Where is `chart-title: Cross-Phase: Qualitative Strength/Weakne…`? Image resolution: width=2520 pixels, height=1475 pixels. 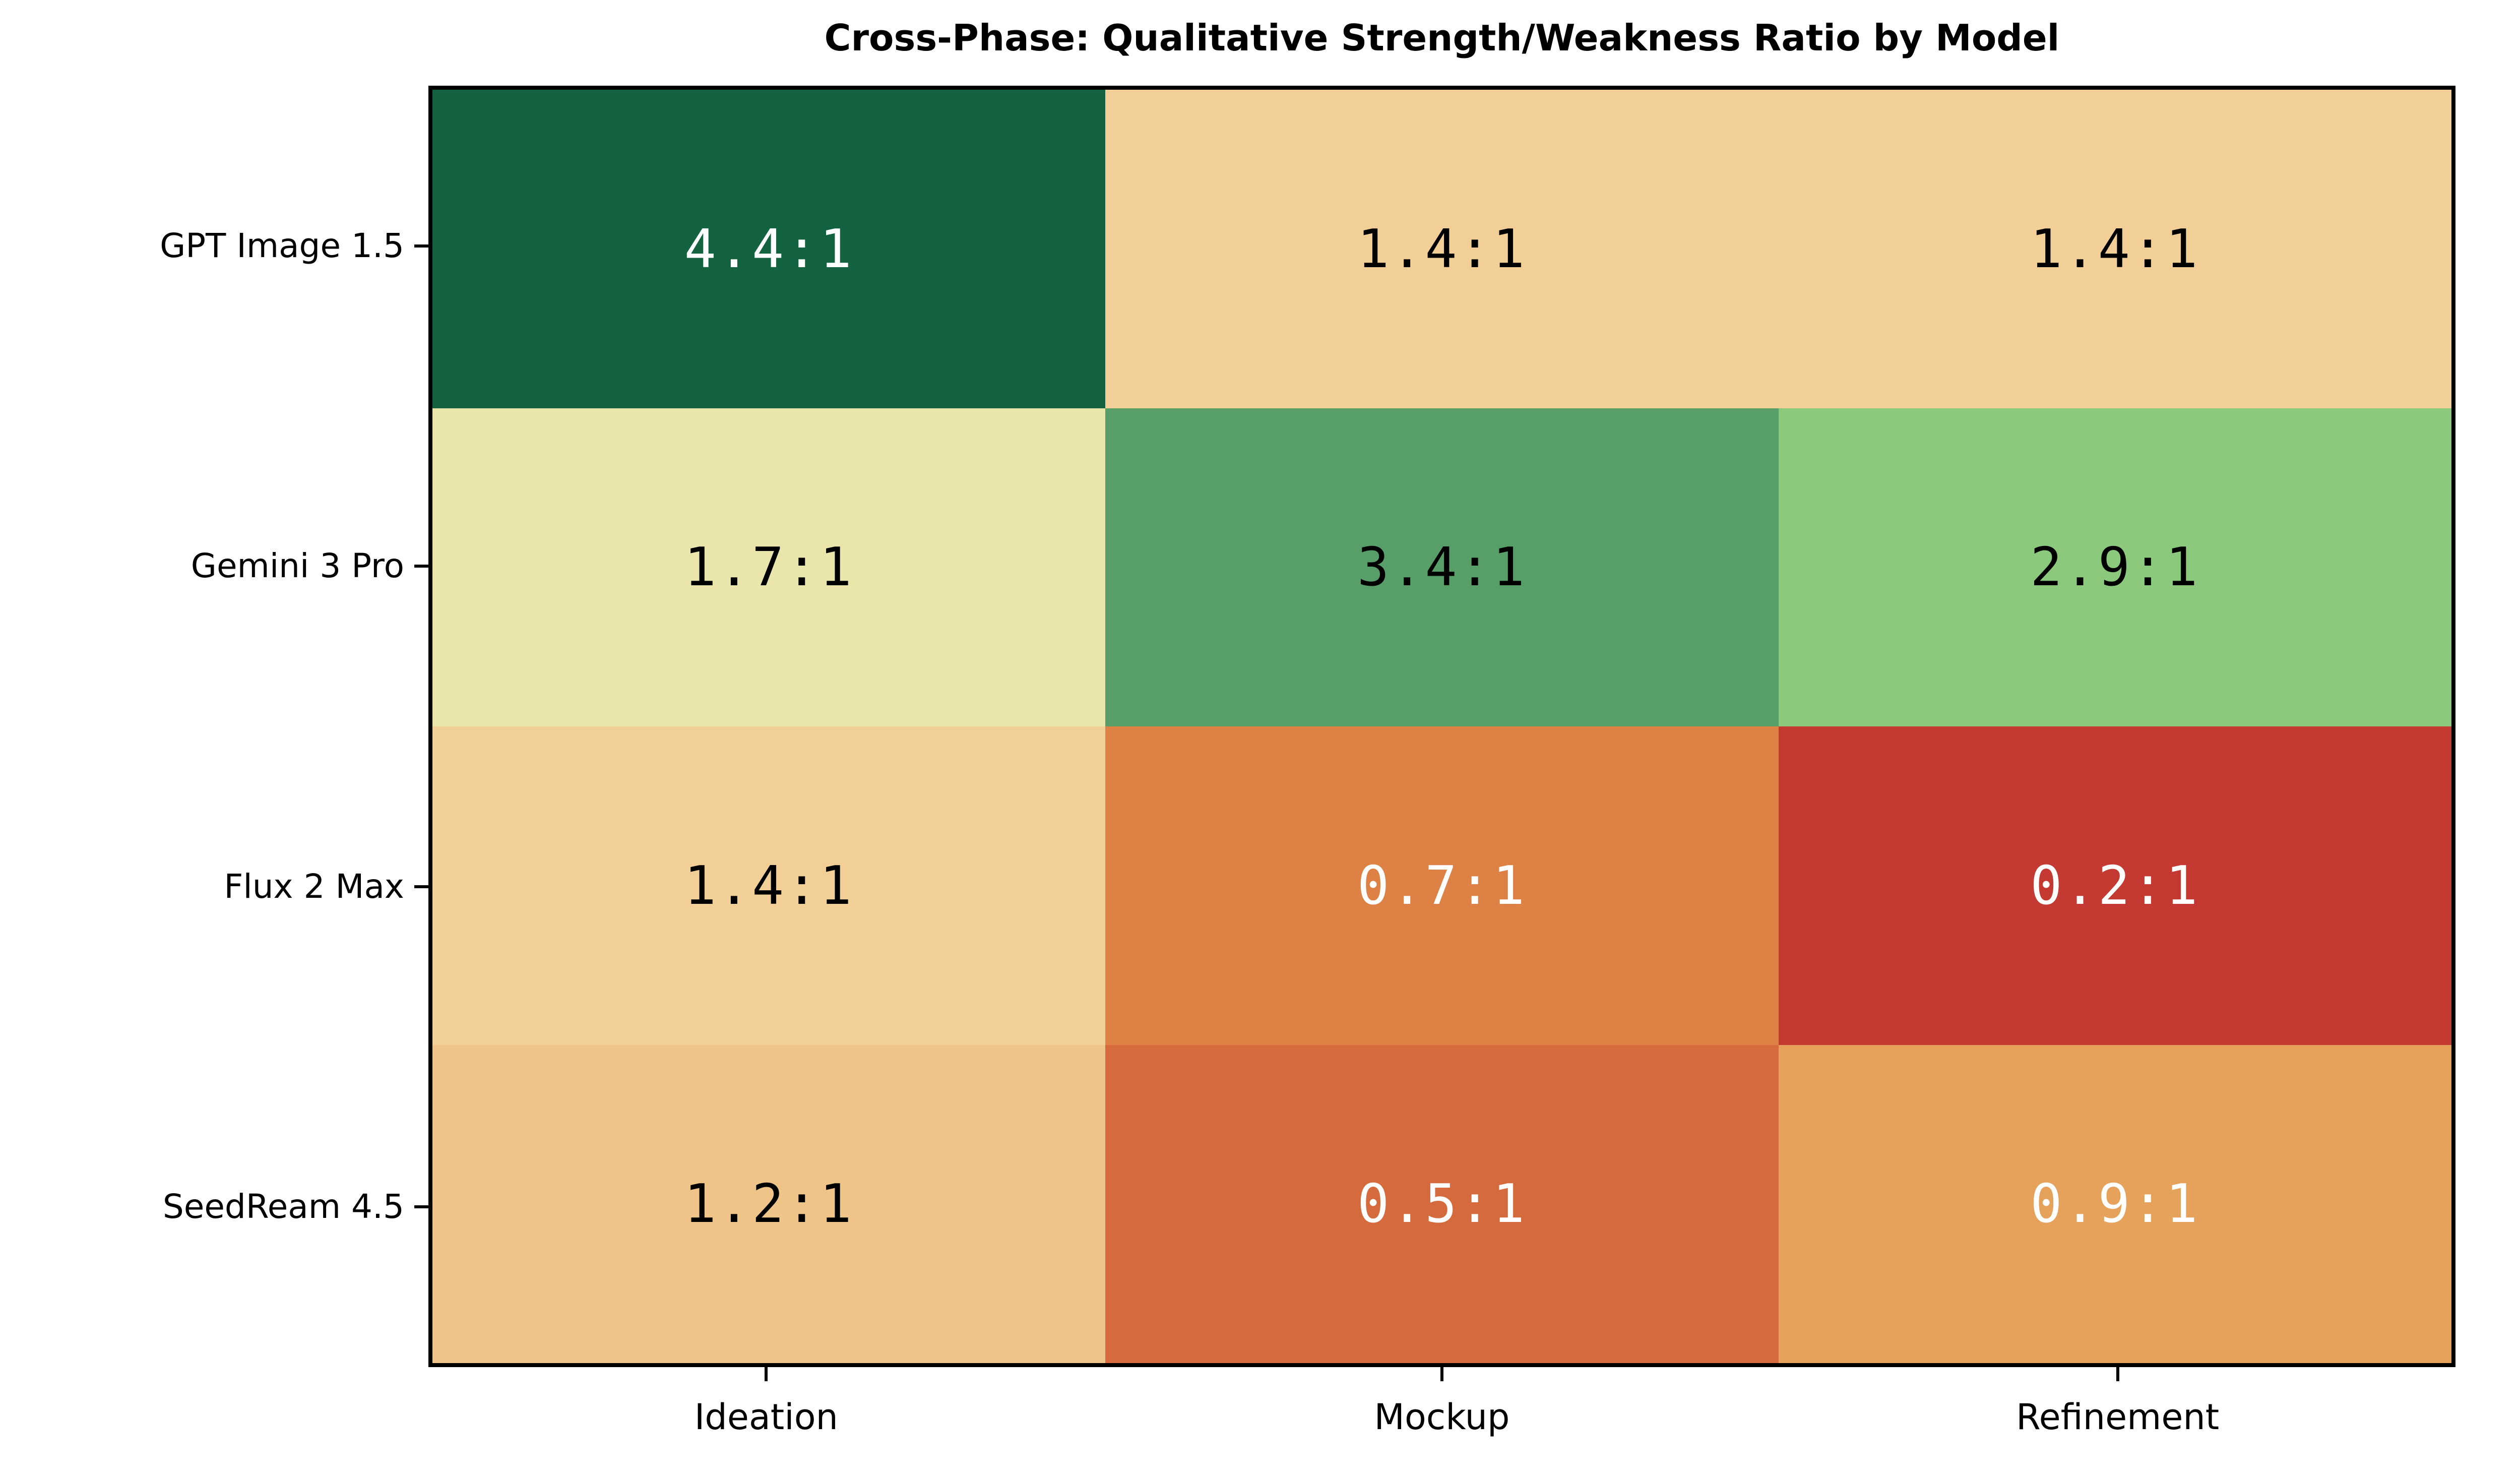 chart-title: Cross-Phase: Qualitative Strength/Weakne… is located at coordinates (1442, 38).